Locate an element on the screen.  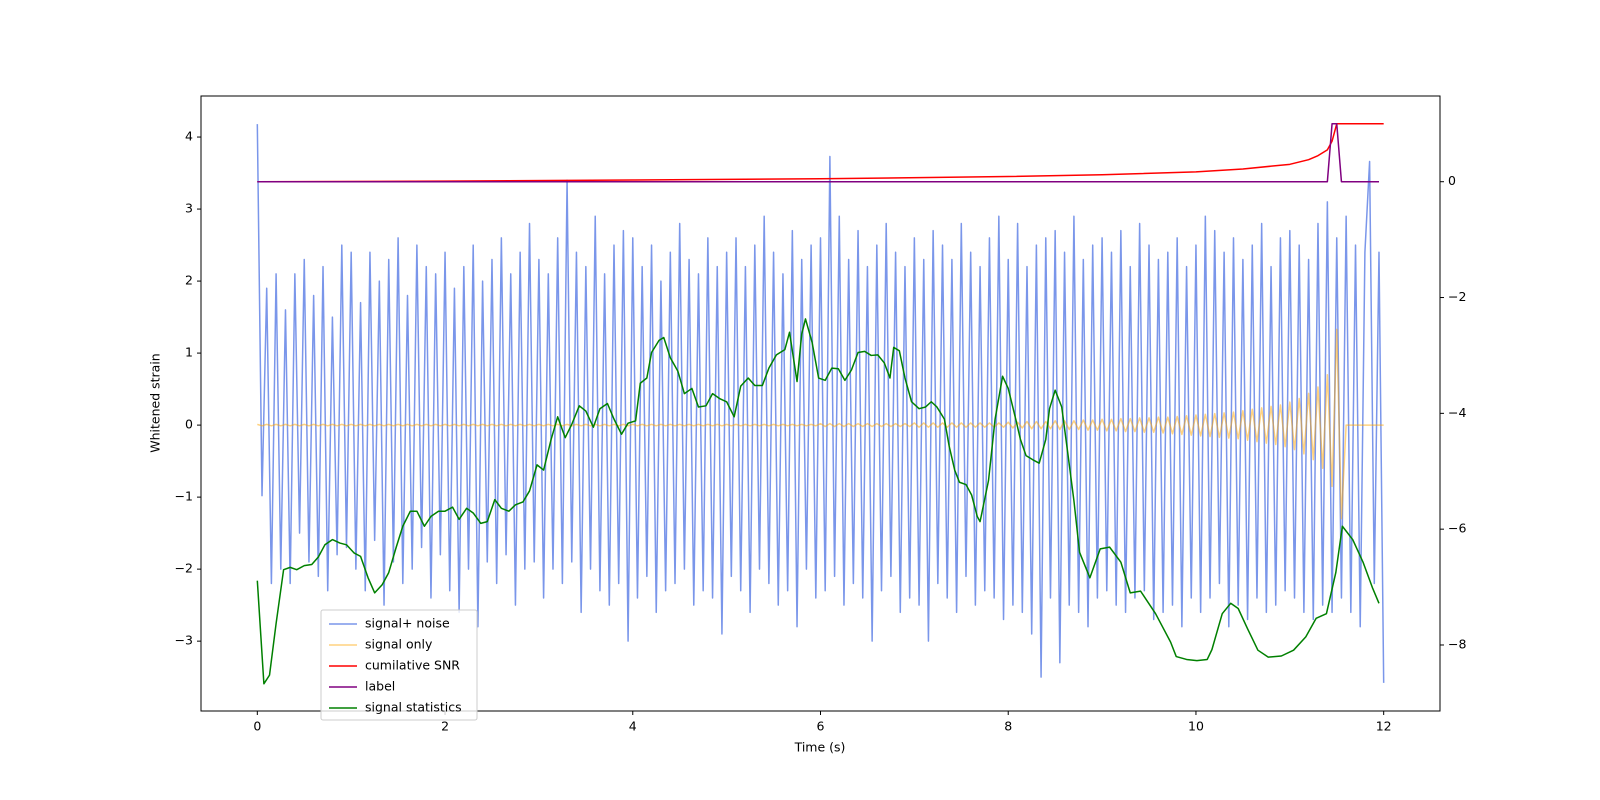
legend-label: signal statistics is located at coordinates (413, 707).